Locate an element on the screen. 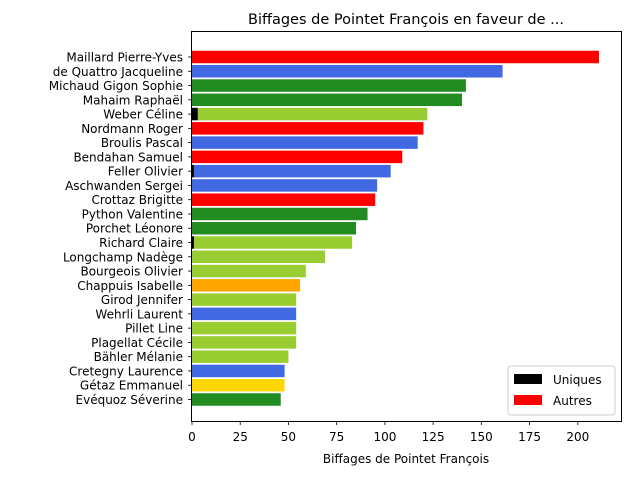 This screenshot has height=480, width=640. x-tick-label: 200 is located at coordinates (577, 437).